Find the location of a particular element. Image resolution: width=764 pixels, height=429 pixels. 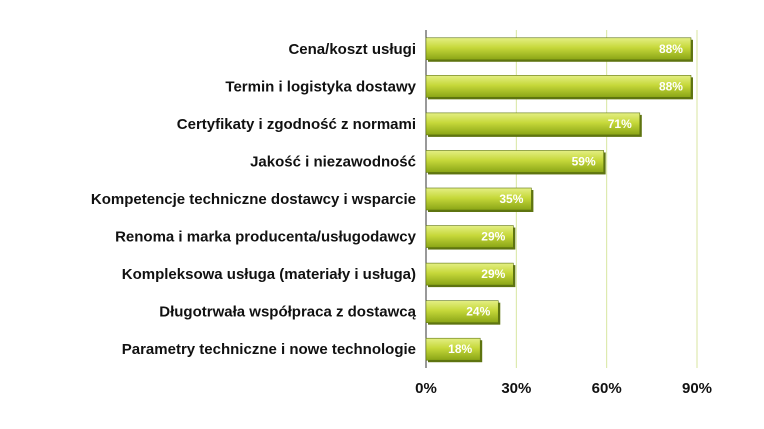

category-label: Cena/koszt usługi is located at coordinates (352, 49).